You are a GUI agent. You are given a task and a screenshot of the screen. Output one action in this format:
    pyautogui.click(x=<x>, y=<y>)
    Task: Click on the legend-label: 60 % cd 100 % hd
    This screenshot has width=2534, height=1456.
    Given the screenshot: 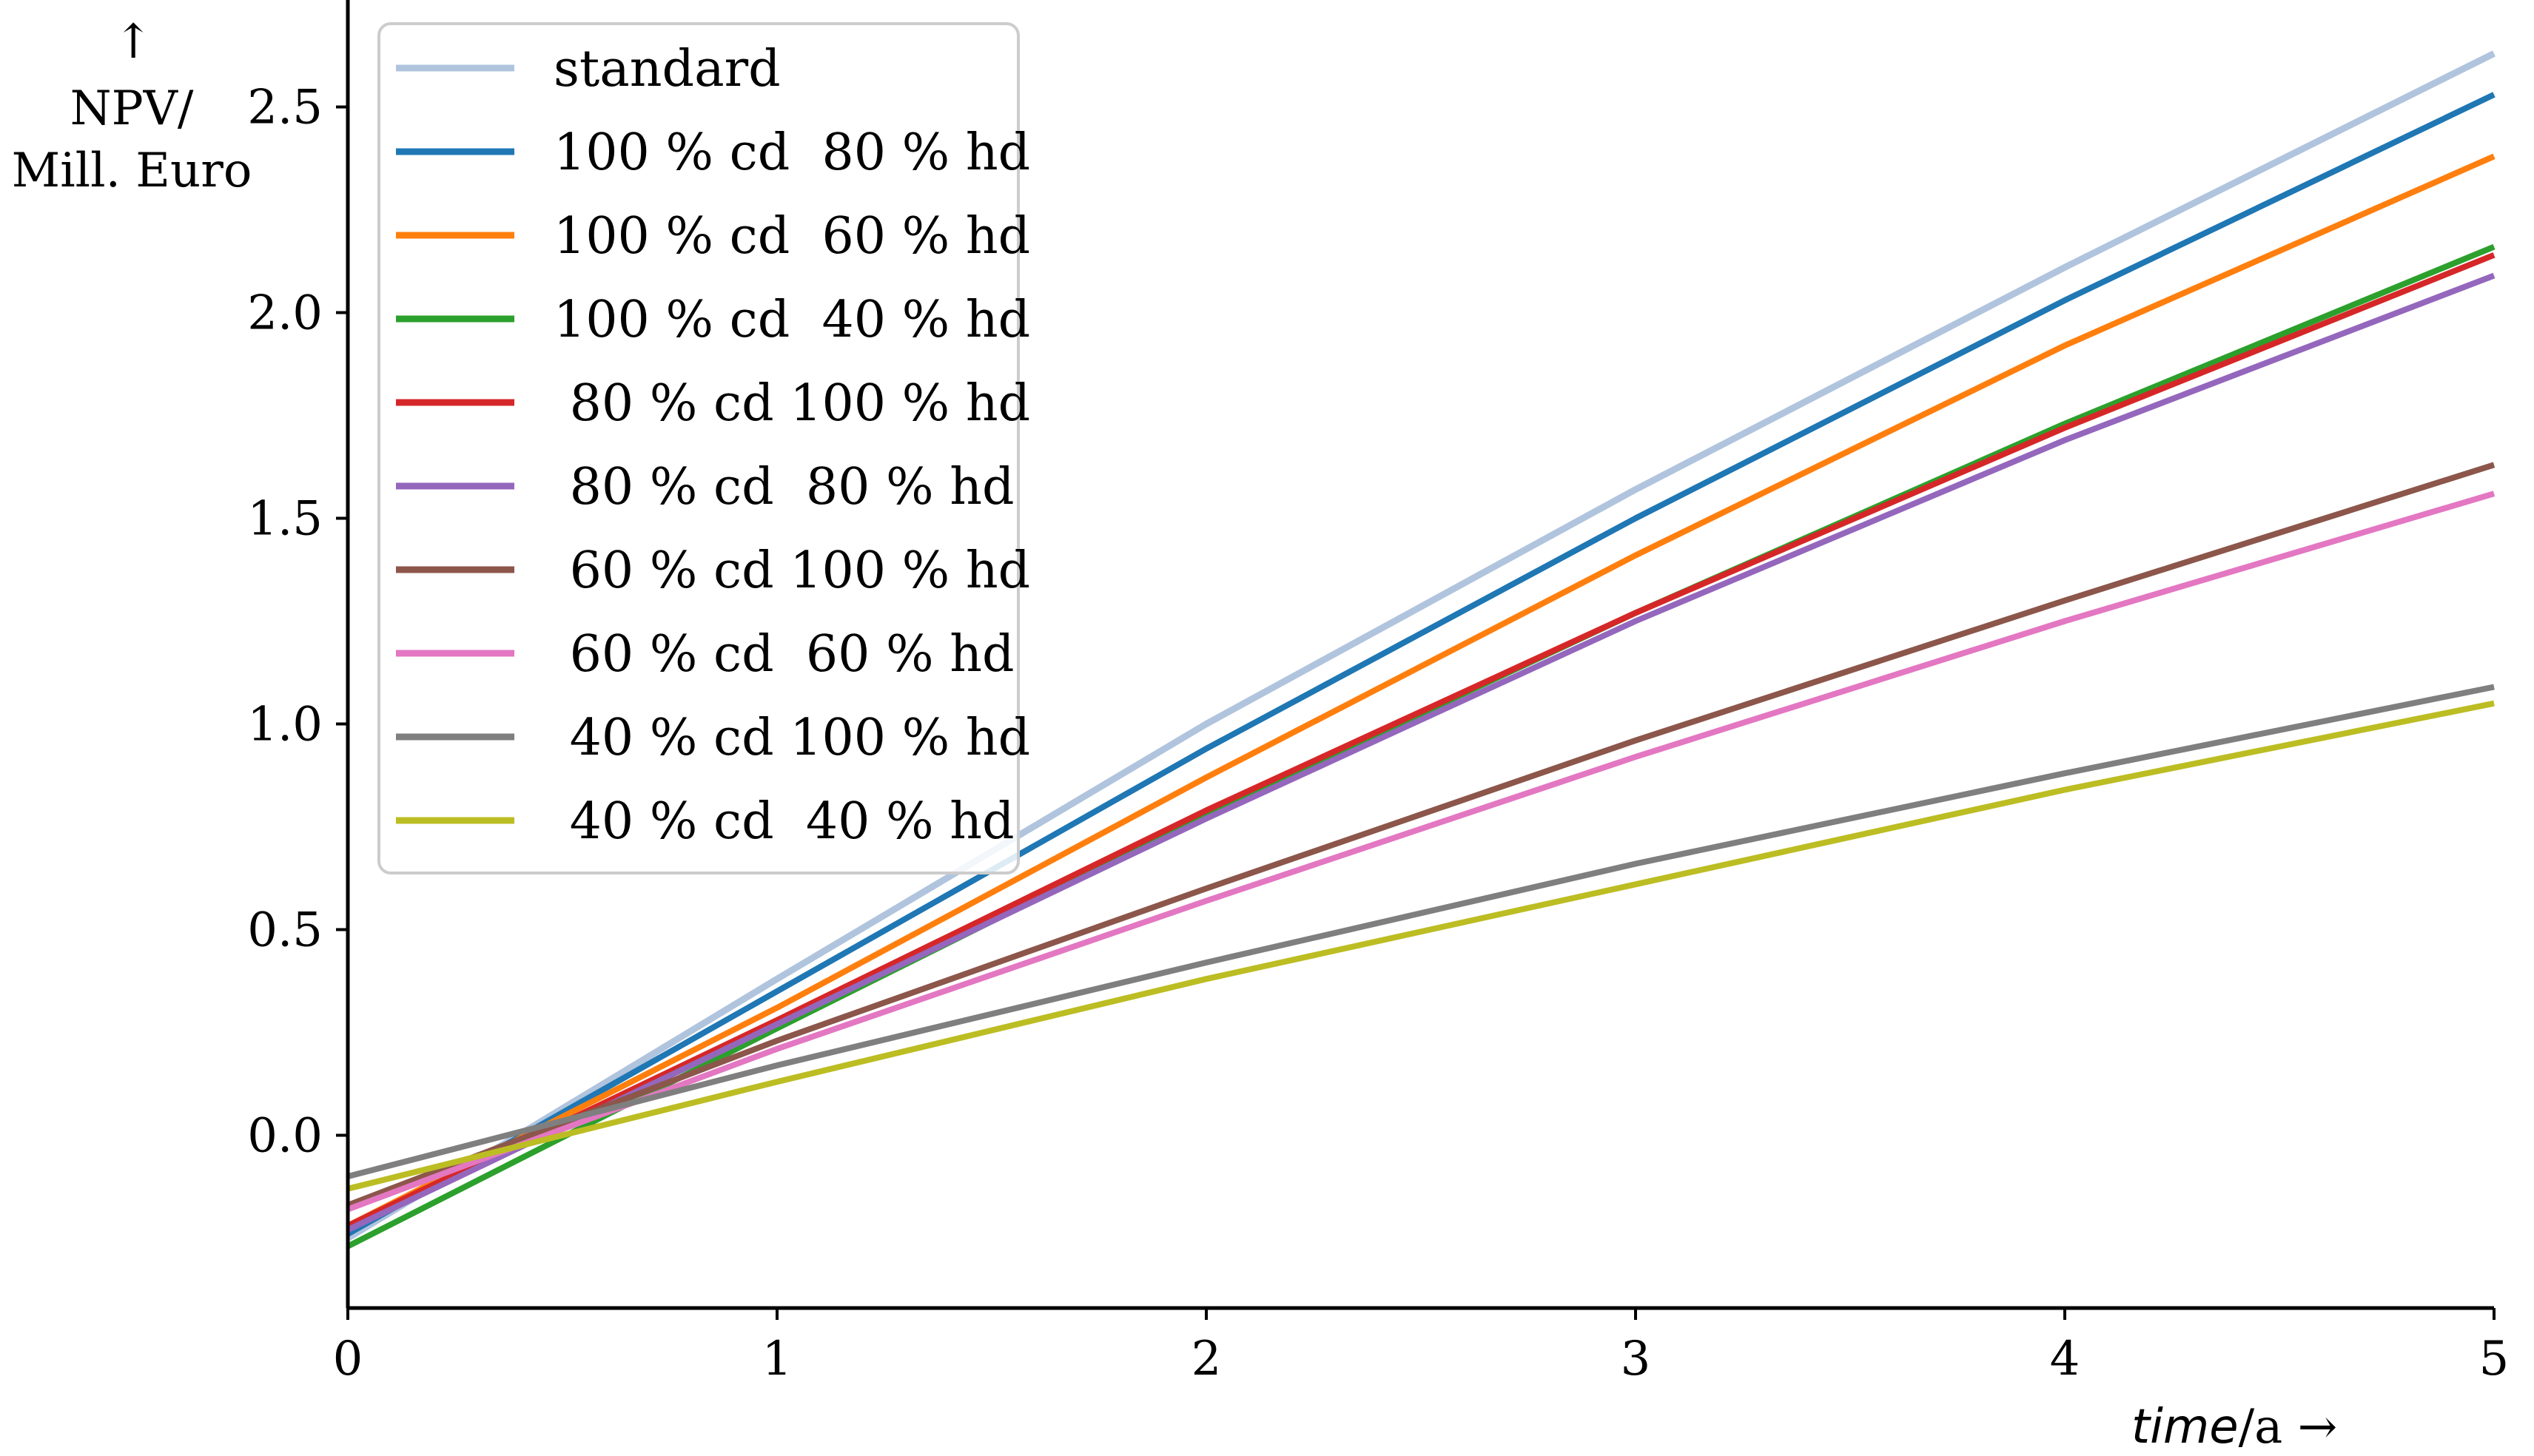 What is the action you would take?
    pyautogui.click(x=792, y=571)
    